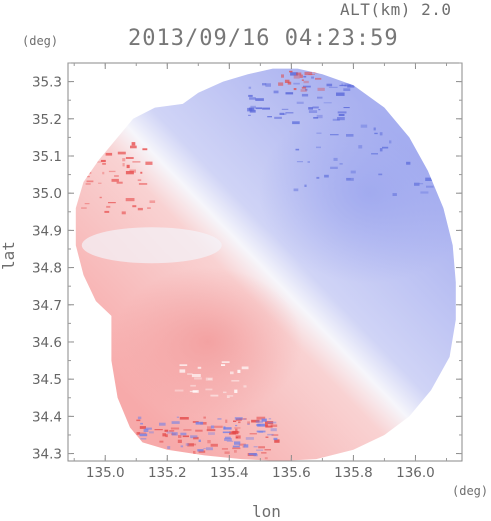 This screenshot has height=521, width=491. What do you see at coordinates (266, 511) in the screenshot?
I see `x-axis-label: lon` at bounding box center [266, 511].